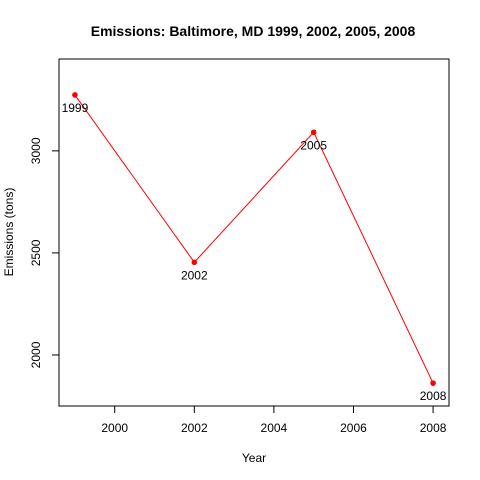 This screenshot has width=480, height=480. I want to click on x-axis: 2000 2002 2004 2006 2008, so click(274, 420).